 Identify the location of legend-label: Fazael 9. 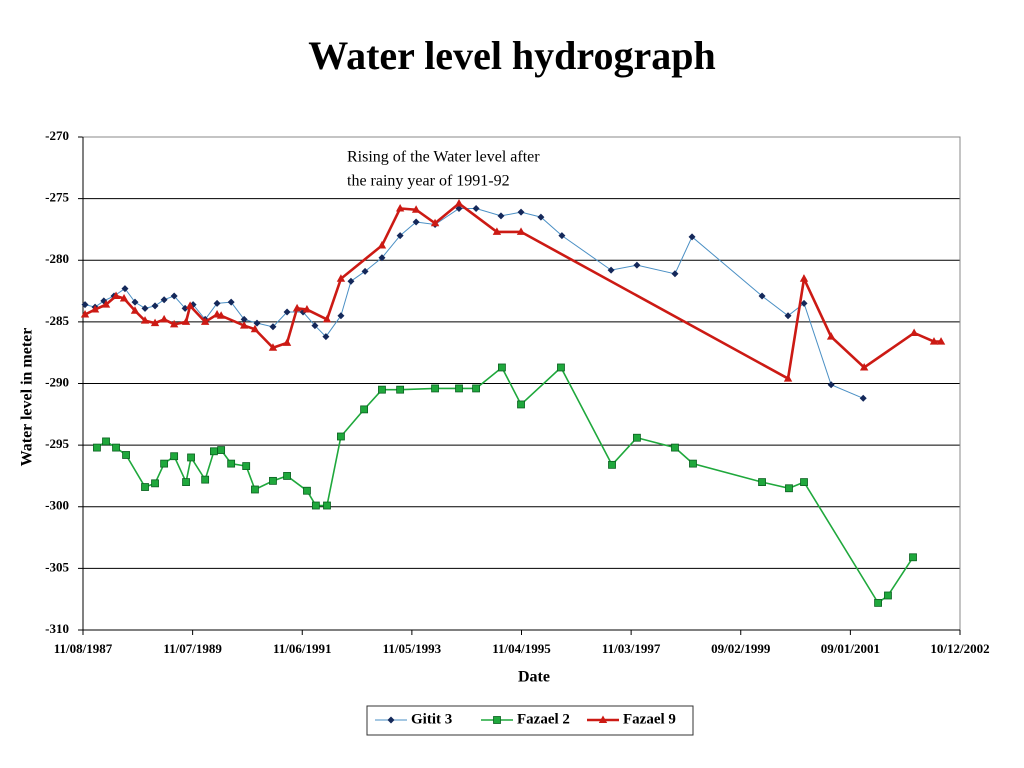
(649, 719).